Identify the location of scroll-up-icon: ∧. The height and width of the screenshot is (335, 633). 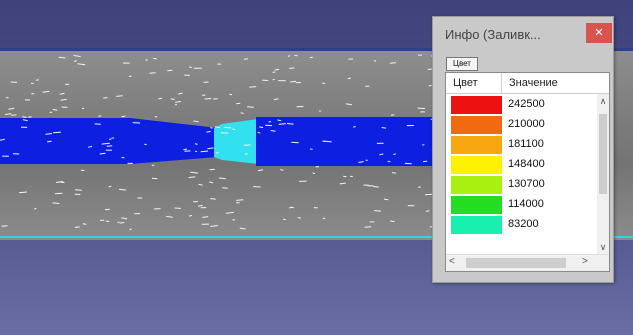
(603, 101).